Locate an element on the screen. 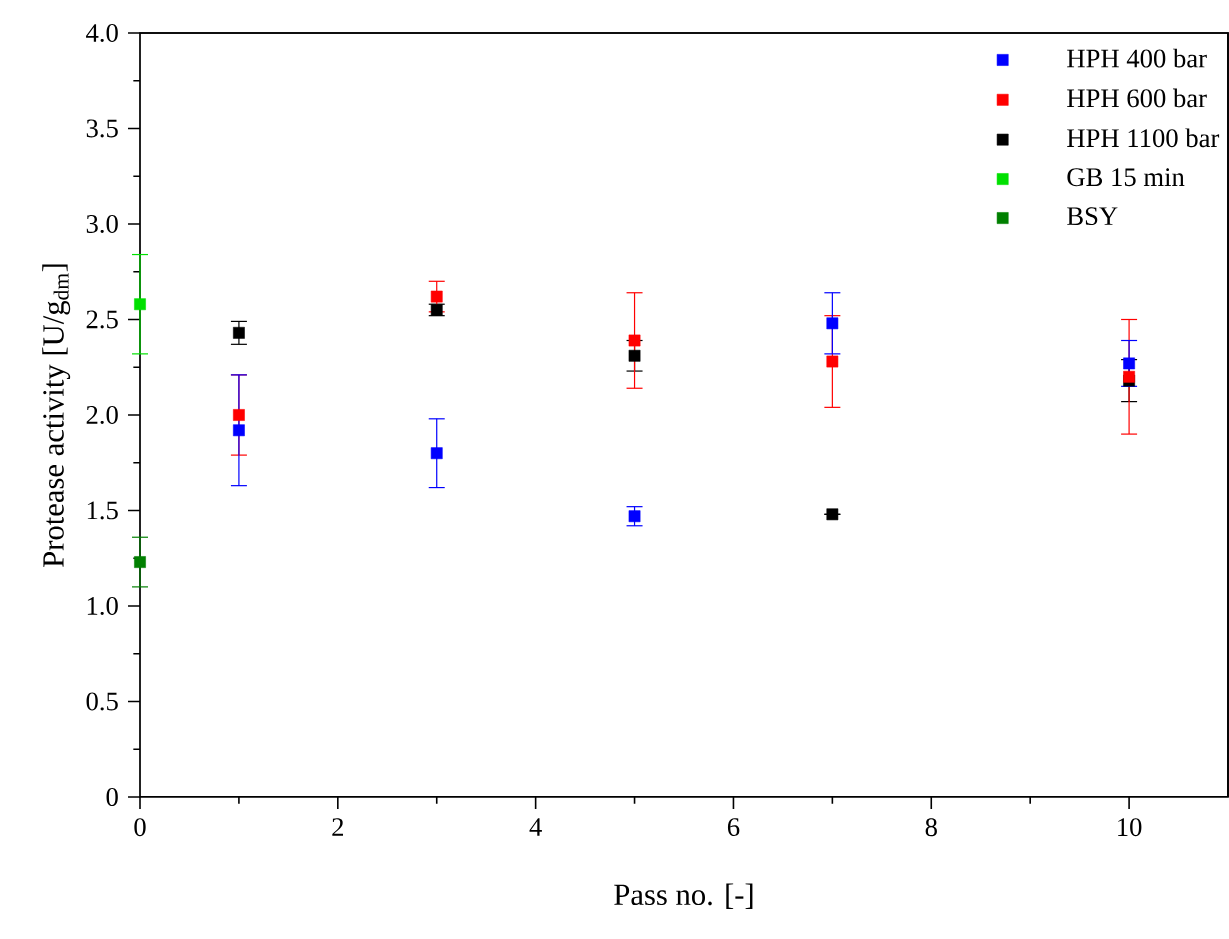  y-tick-label: 2.5 is located at coordinates (102, 319).